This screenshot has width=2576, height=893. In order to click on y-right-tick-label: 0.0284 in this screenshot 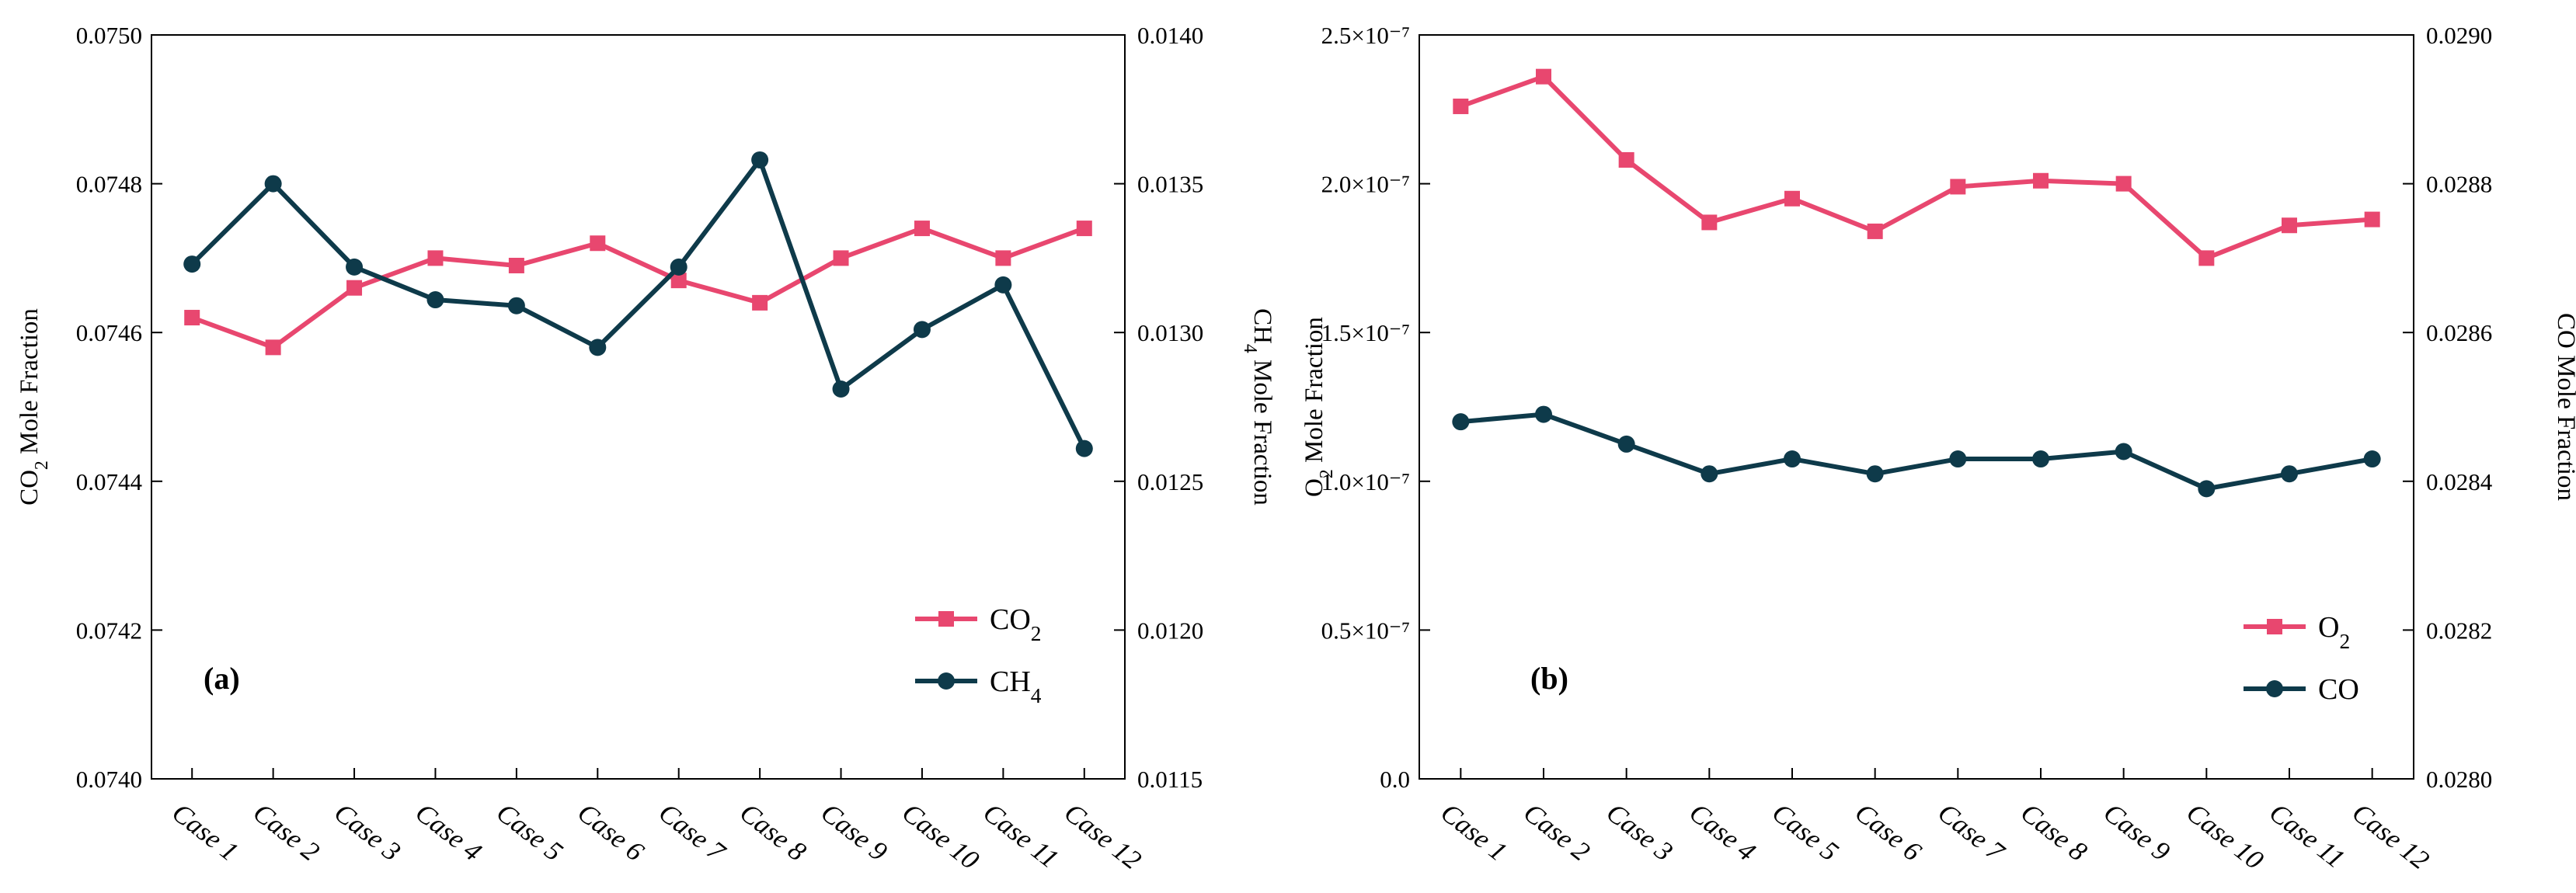, I will do `click(2459, 481)`.